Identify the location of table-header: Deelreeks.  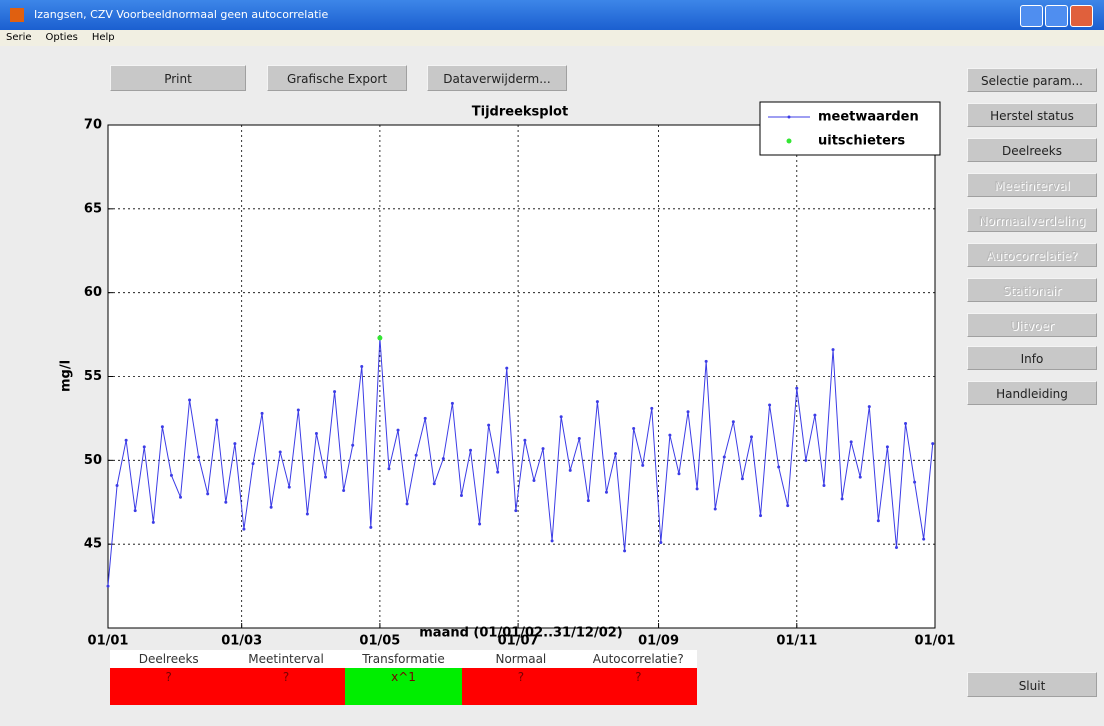
(169, 659).